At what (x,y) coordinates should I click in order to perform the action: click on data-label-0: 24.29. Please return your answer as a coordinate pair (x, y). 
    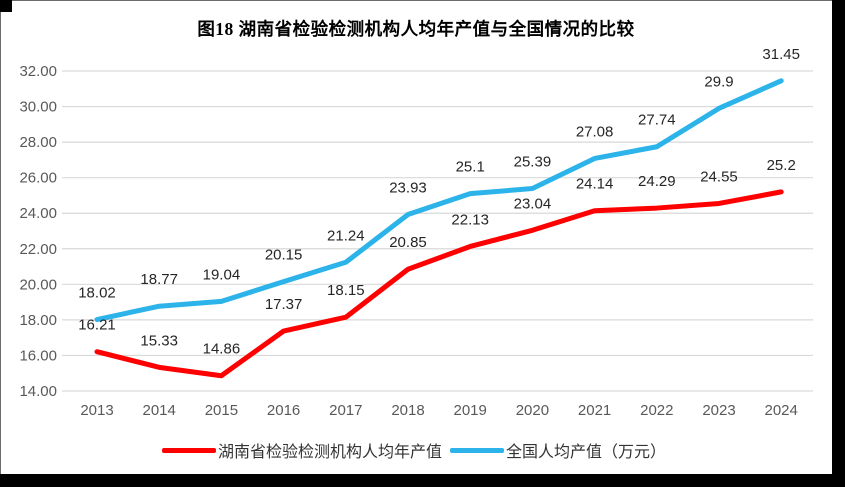
    Looking at the image, I should click on (657, 181).